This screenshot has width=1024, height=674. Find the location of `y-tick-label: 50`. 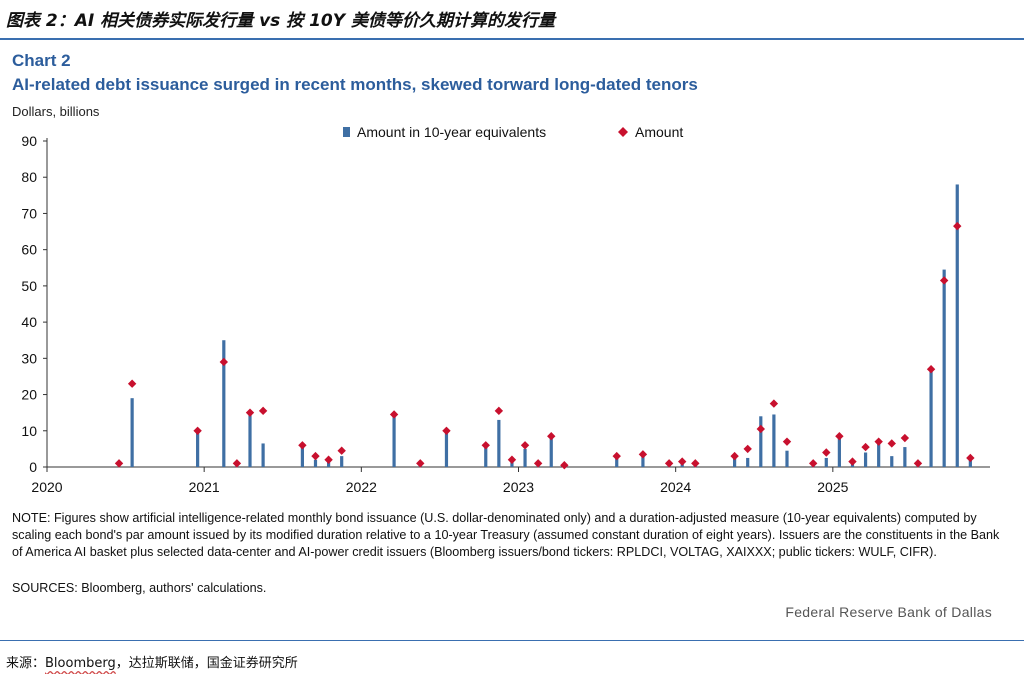

y-tick-label: 50 is located at coordinates (29, 286).